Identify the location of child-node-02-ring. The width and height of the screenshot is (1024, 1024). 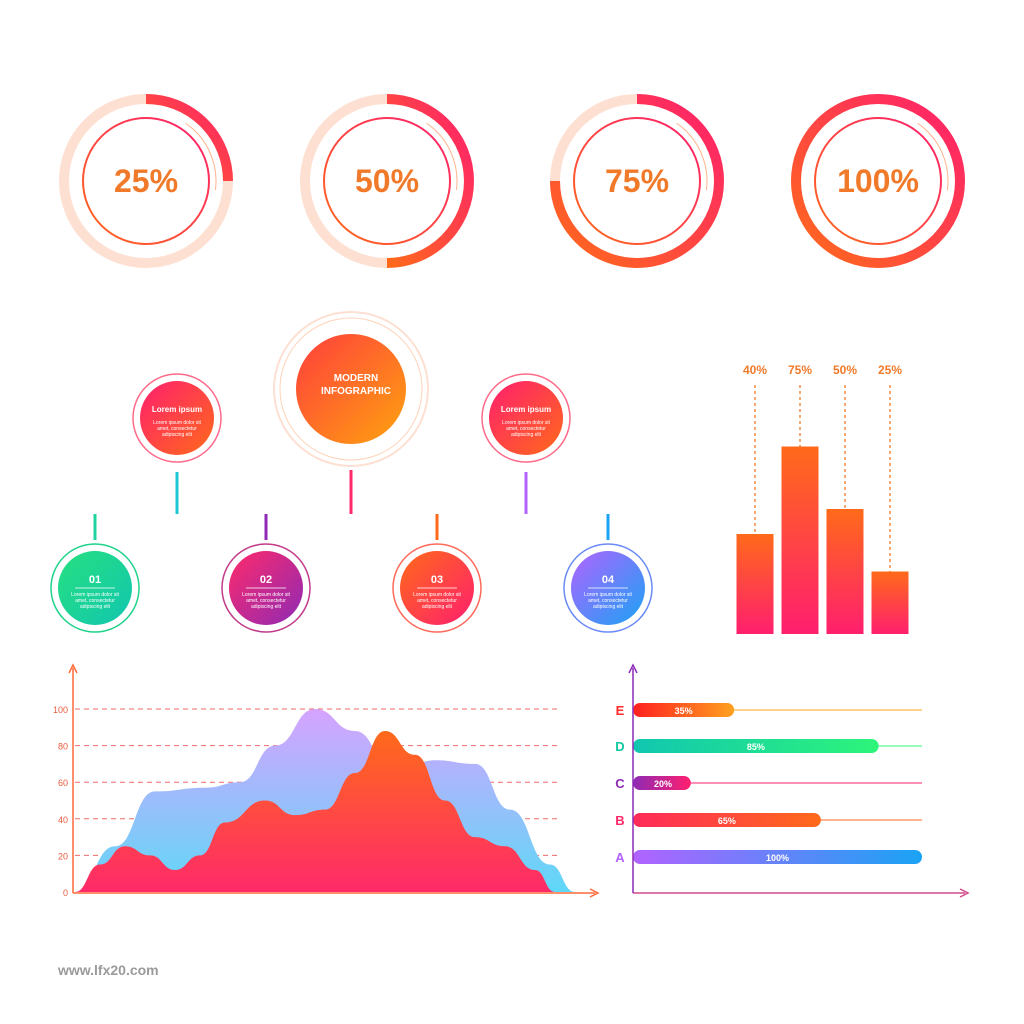
(266, 588).